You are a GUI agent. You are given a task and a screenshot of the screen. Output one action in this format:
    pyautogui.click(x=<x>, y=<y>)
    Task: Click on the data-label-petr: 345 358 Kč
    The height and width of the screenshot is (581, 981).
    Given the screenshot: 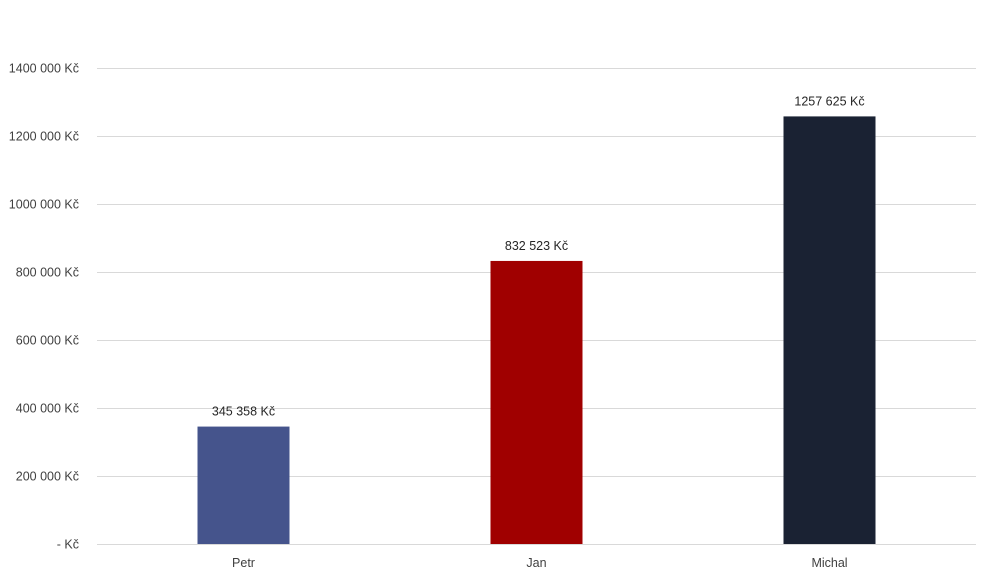 What is the action you would take?
    pyautogui.click(x=243, y=412)
    